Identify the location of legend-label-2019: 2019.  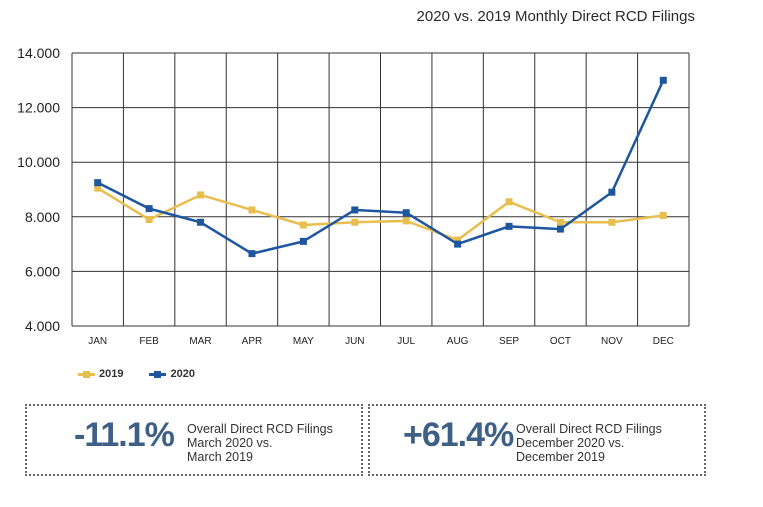
(111, 374).